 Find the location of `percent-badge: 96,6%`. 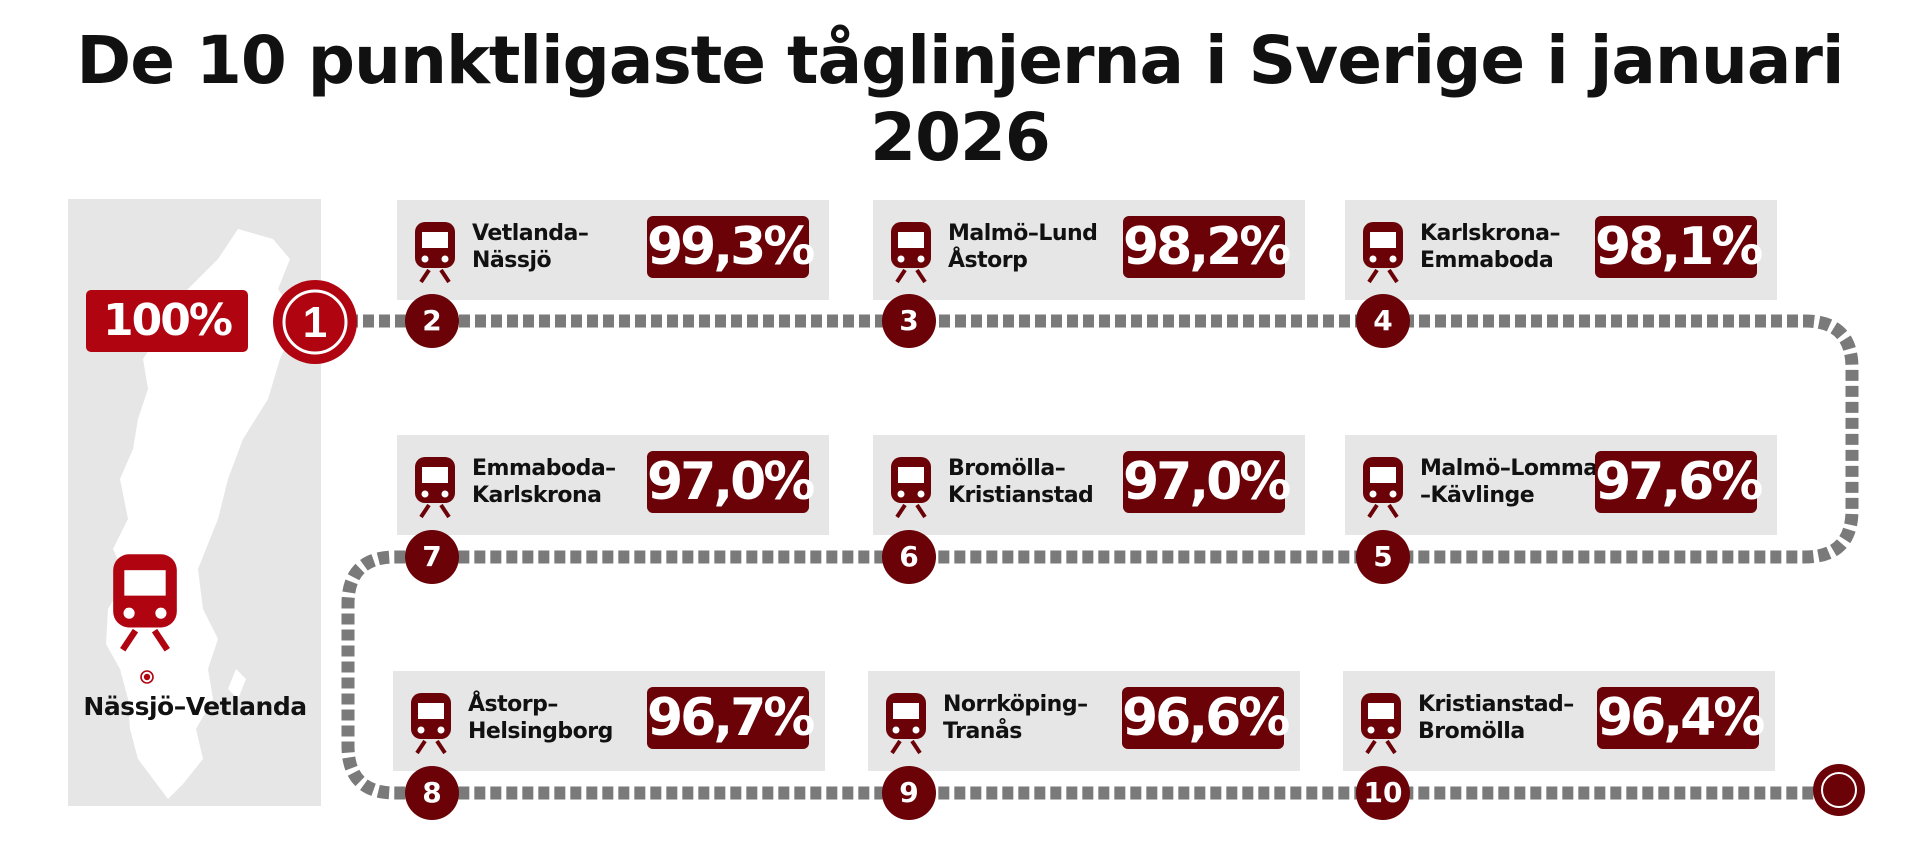

percent-badge: 96,6% is located at coordinates (1206, 718).